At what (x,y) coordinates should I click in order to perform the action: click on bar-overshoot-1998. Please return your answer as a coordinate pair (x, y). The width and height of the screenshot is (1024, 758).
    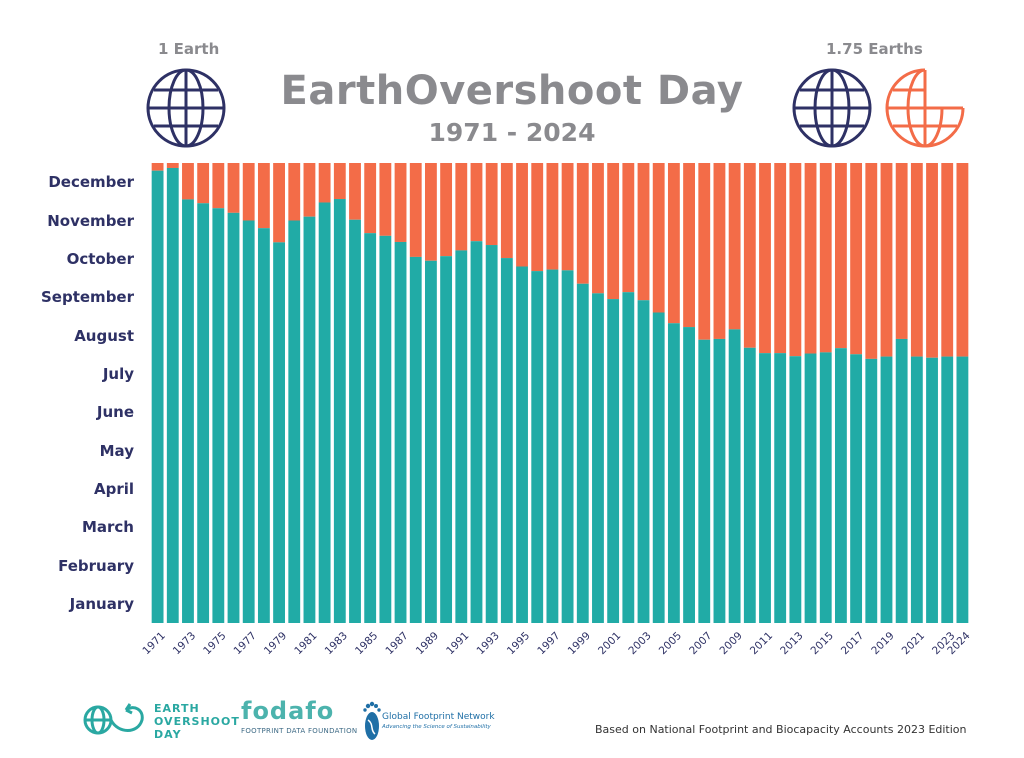
    Looking at the image, I should click on (567, 446).